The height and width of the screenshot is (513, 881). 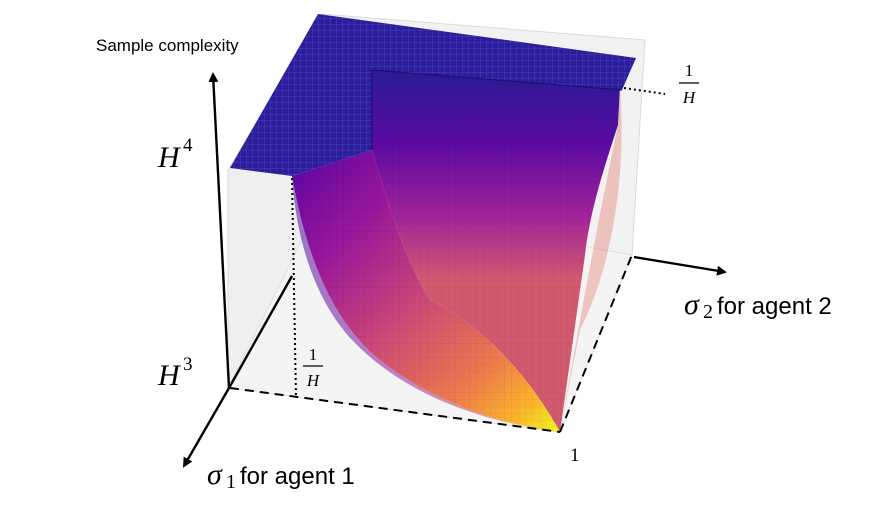 What do you see at coordinates (219, 230) in the screenshot?
I see `z-axis-arrow` at bounding box center [219, 230].